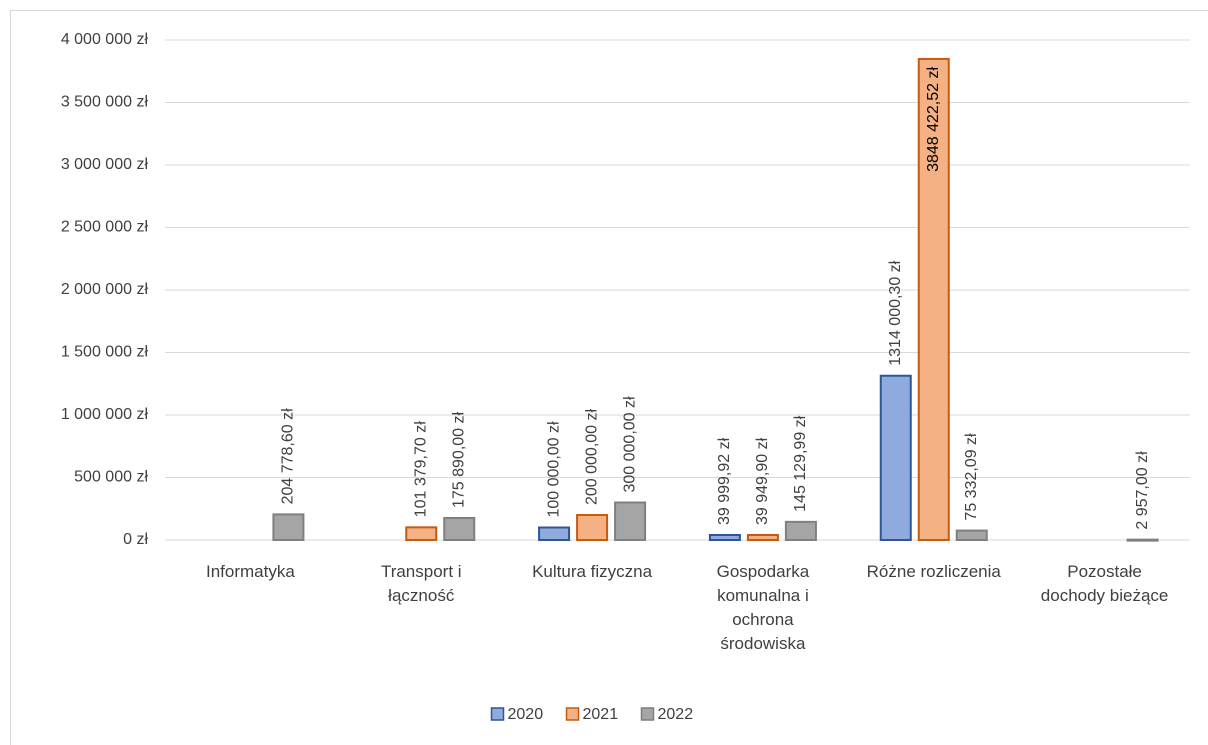 The width and height of the screenshot is (1208, 745). Describe the element at coordinates (762, 481) in the screenshot. I see `data-label: 39 949,90 zł` at that location.